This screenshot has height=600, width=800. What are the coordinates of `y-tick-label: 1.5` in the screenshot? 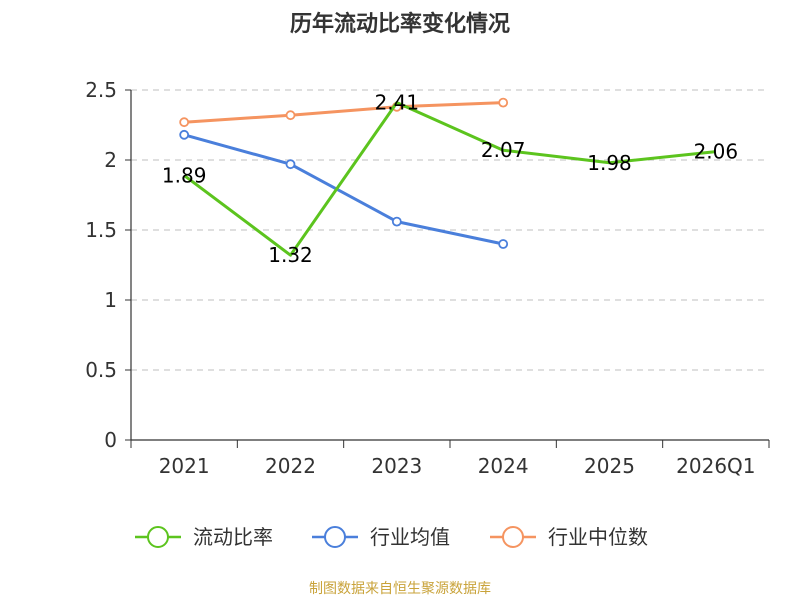 It's located at (101, 230).